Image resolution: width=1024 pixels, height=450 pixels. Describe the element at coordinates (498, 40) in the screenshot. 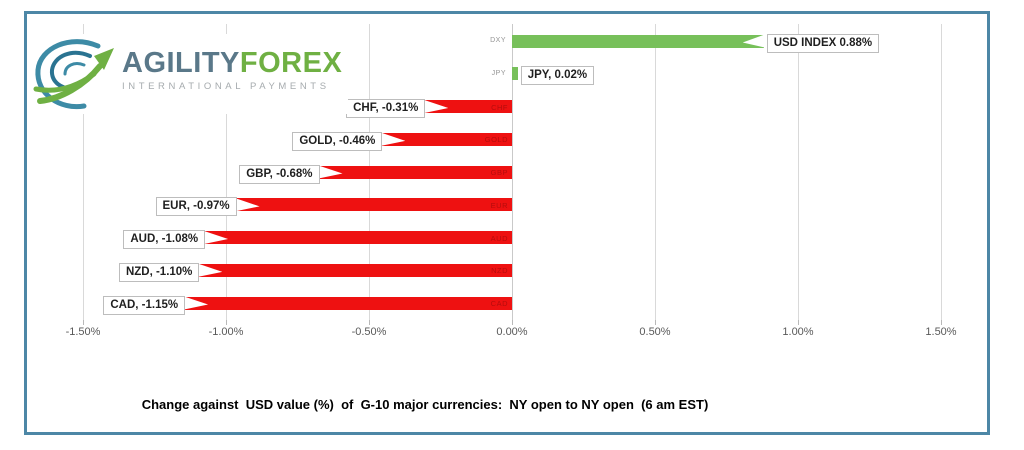

I see `bar-category-label: DXY` at that location.